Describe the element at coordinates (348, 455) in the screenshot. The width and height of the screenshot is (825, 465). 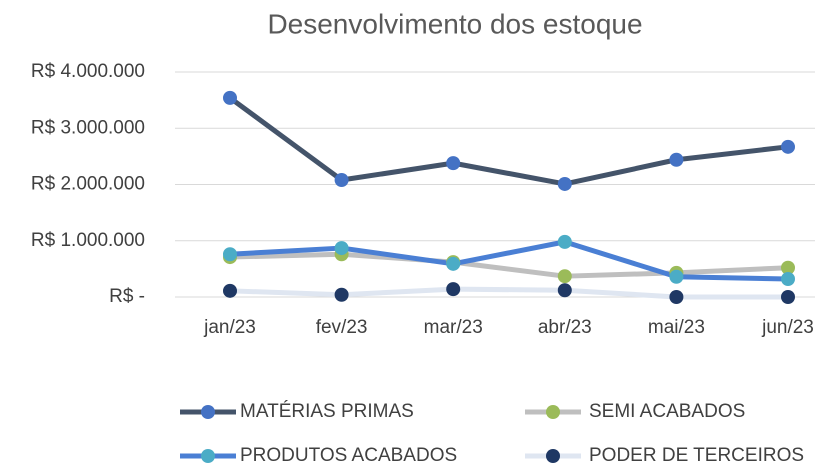
I see `legend-label: PRODUTOS ACABADOS` at that location.